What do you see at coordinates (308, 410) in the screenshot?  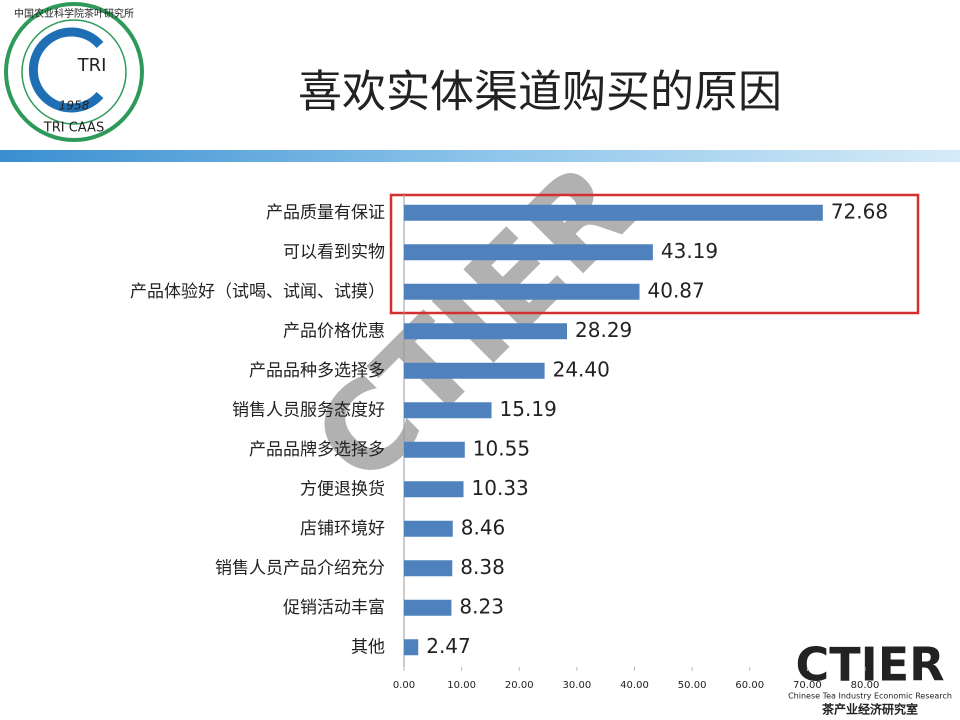 I see `y-tick-label: 销售人员服务态度好` at bounding box center [308, 410].